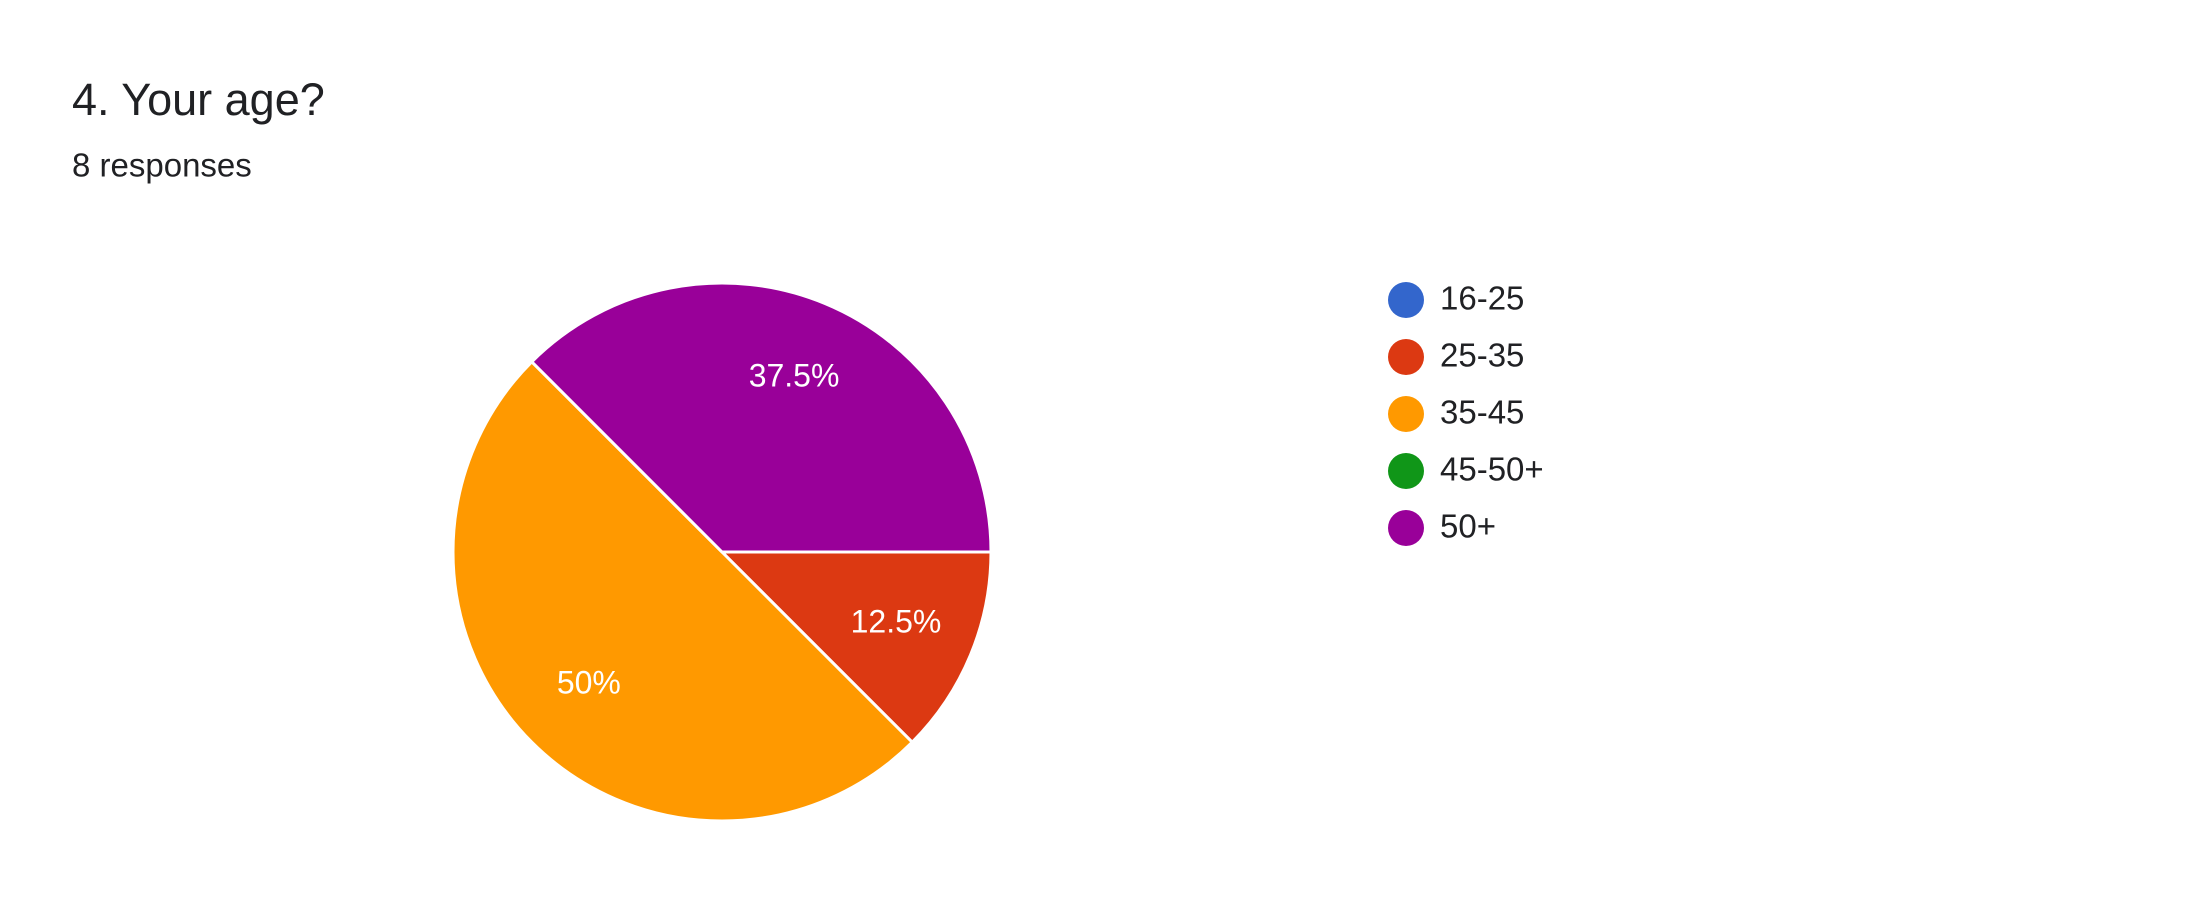  I want to click on chart-subtitle: 8 responses, so click(162, 165).